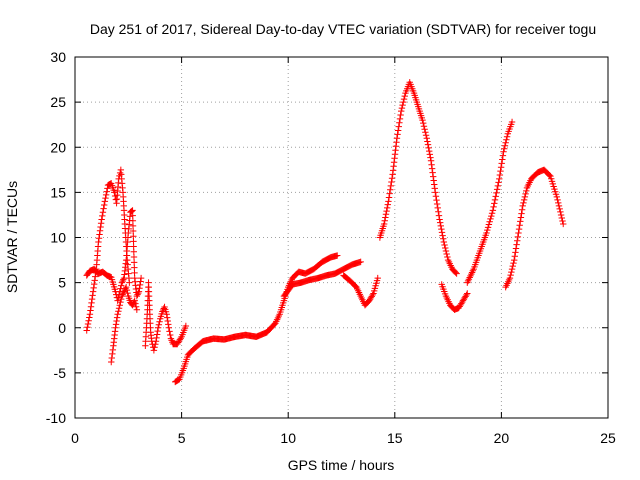  I want to click on y-tick-label: 10, so click(58, 238).